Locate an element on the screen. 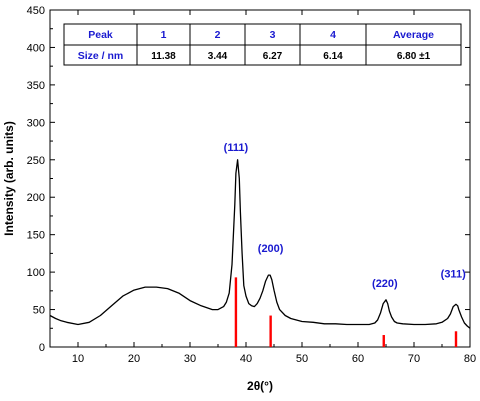  y-tick-label-1: 0 is located at coordinates (42, 348).